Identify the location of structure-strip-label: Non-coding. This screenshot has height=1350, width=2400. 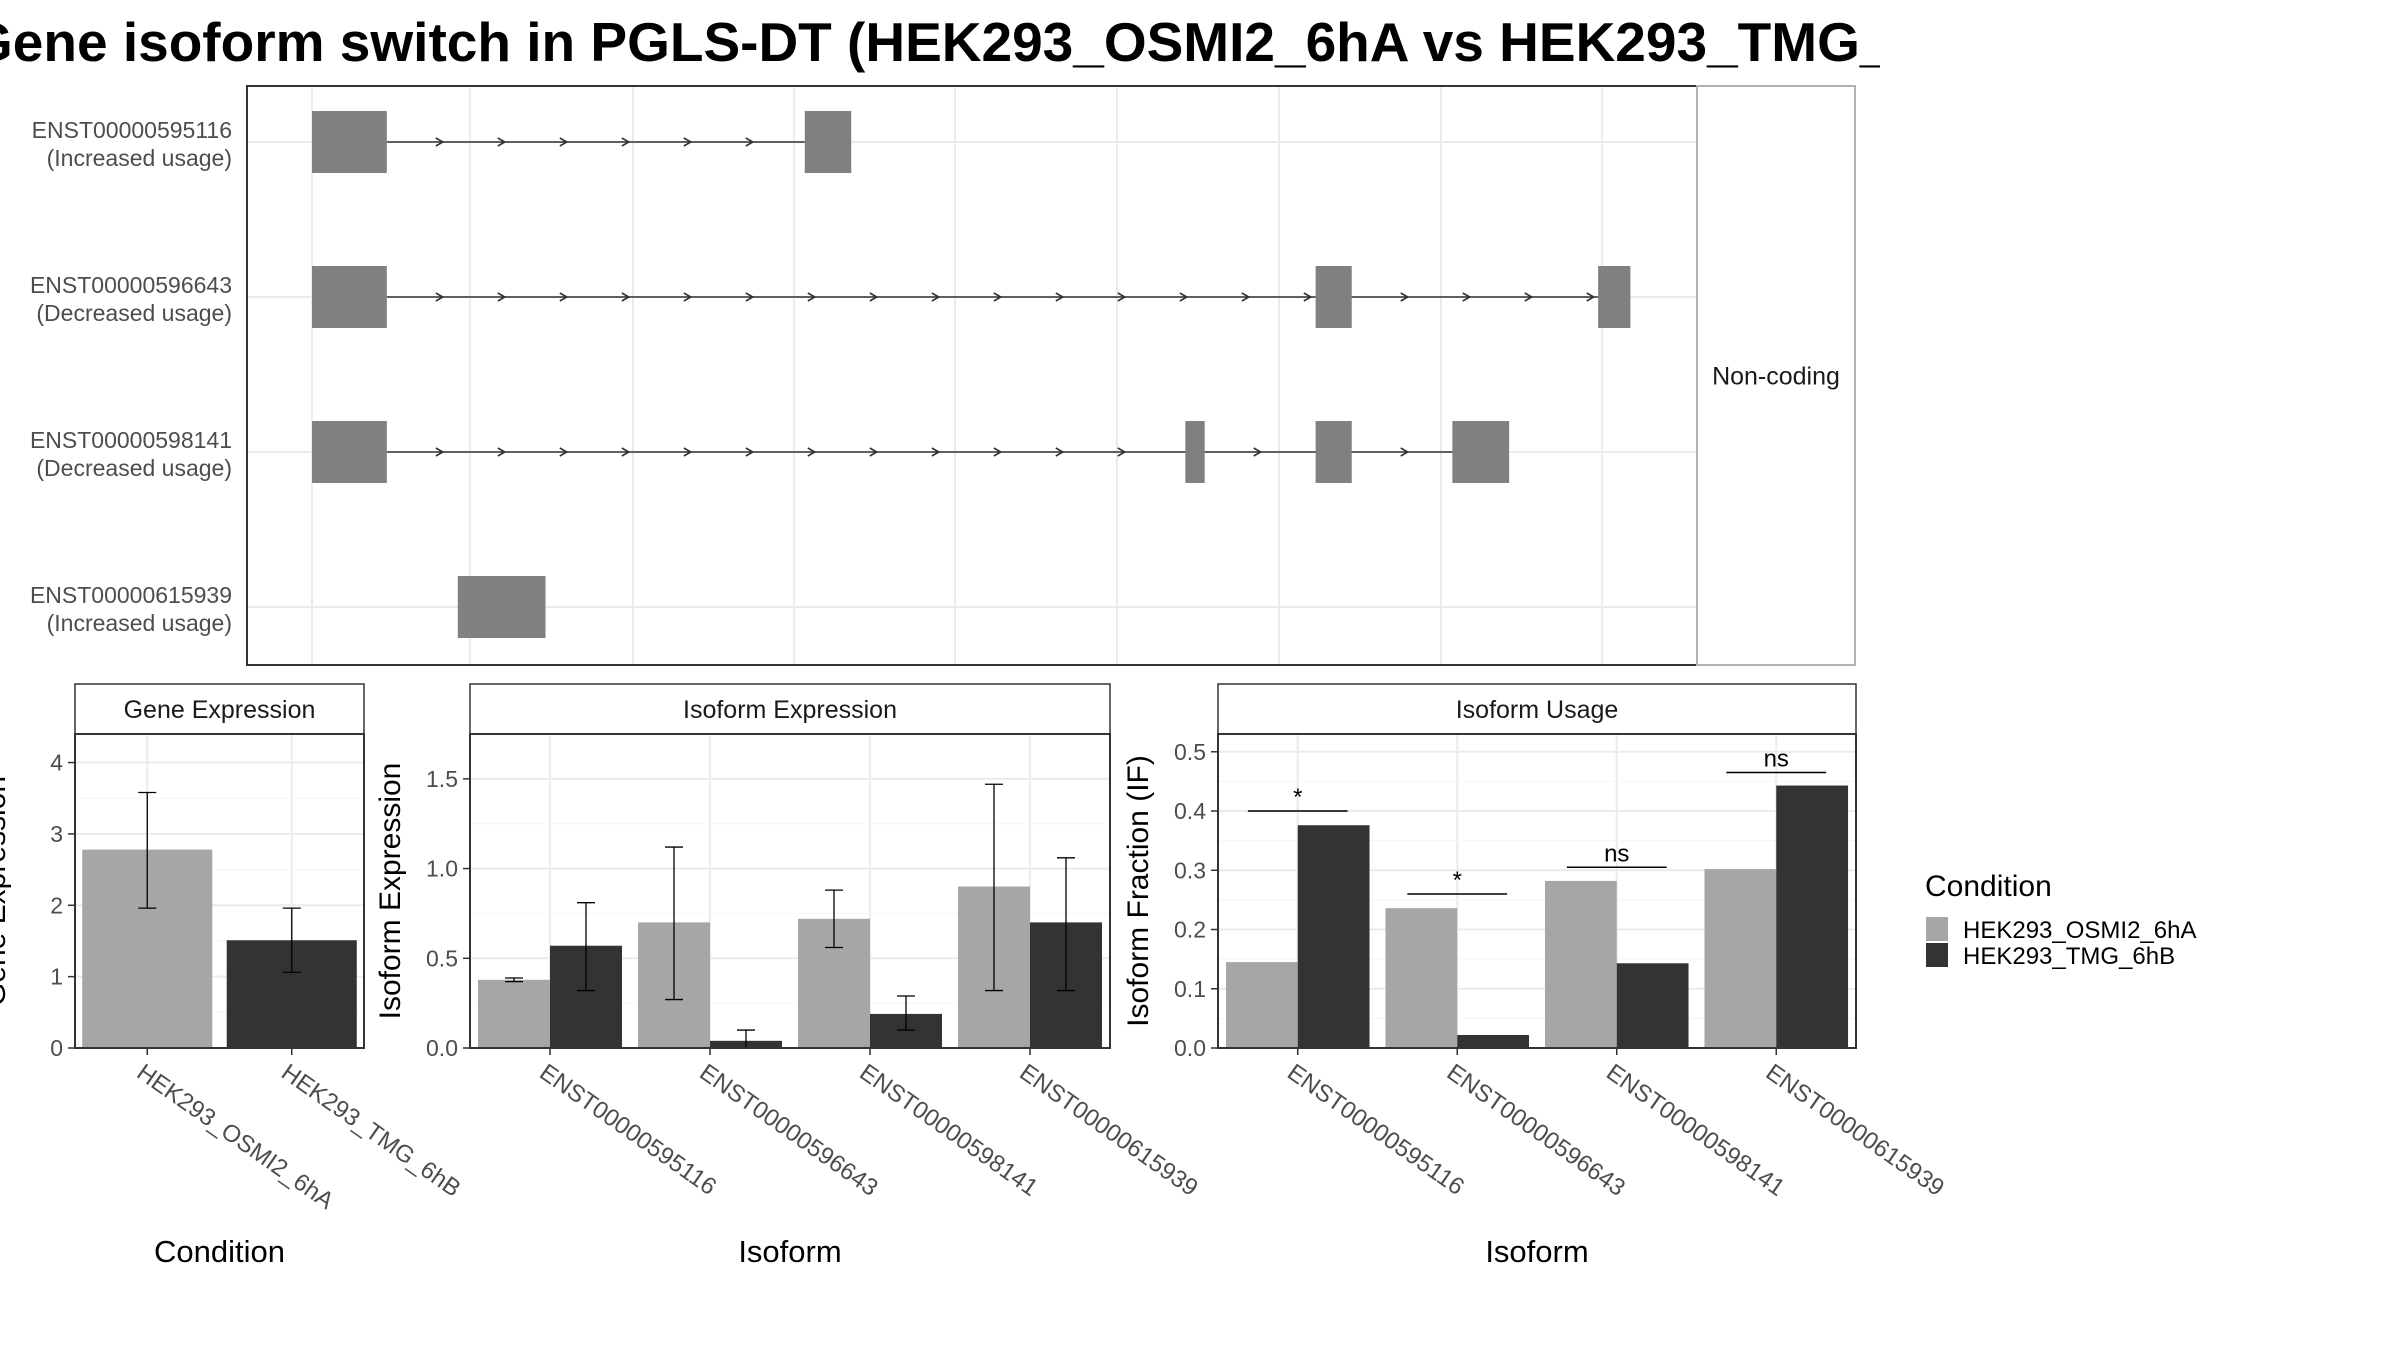
(1776, 377).